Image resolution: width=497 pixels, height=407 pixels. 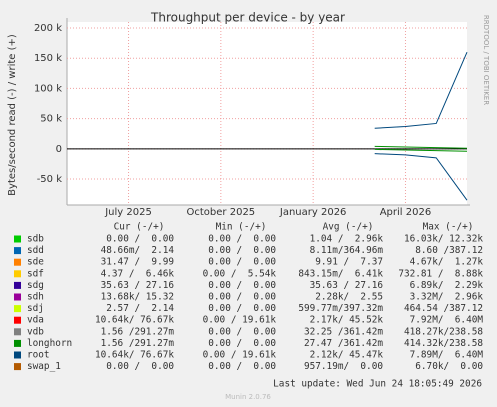 I want to click on stat-header: Cur (-/+), so click(x=139, y=227).